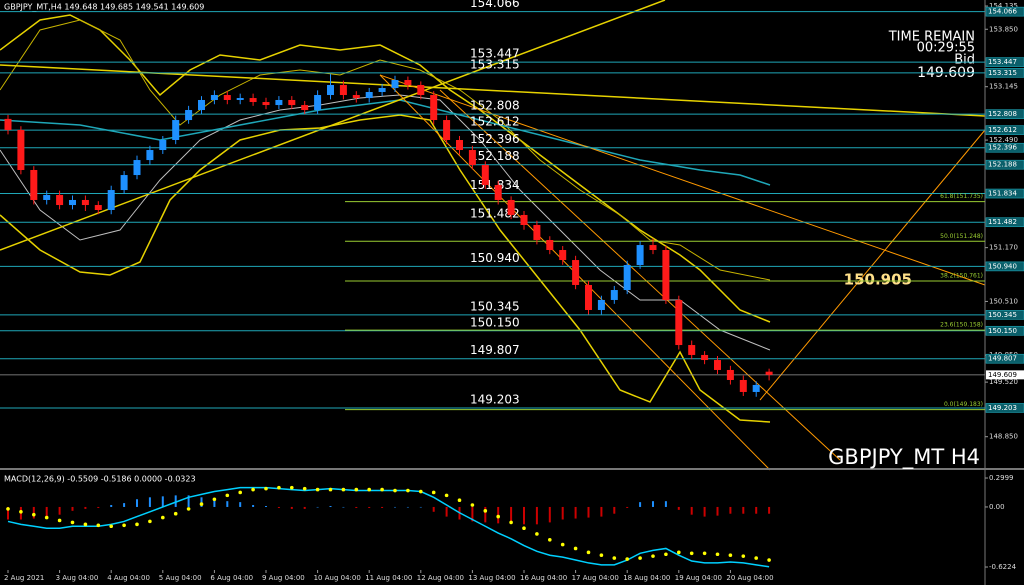 This screenshot has height=585, width=1024. Describe the element at coordinates (964, 60) in the screenshot. I see `bid-label: Bid` at that location.